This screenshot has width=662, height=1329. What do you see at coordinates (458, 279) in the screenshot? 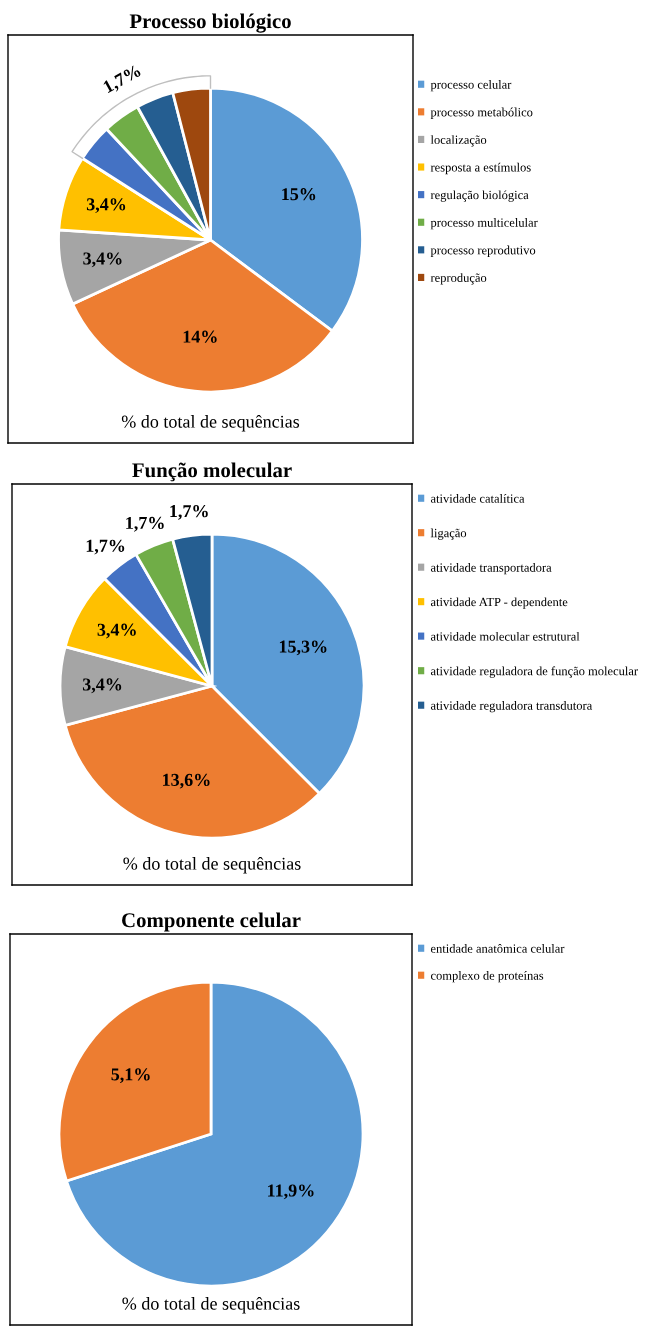
I see `legend-label: reprodução` at bounding box center [458, 279].